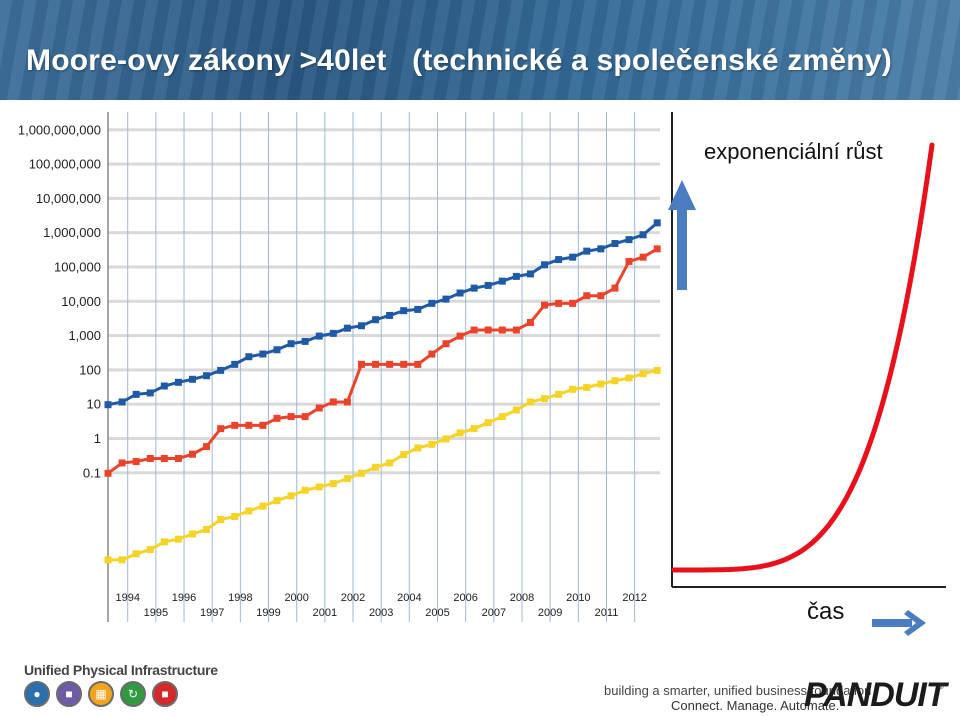 The height and width of the screenshot is (716, 960). Describe the element at coordinates (522, 598) in the screenshot. I see `x-tick-label: 2008` at that location.